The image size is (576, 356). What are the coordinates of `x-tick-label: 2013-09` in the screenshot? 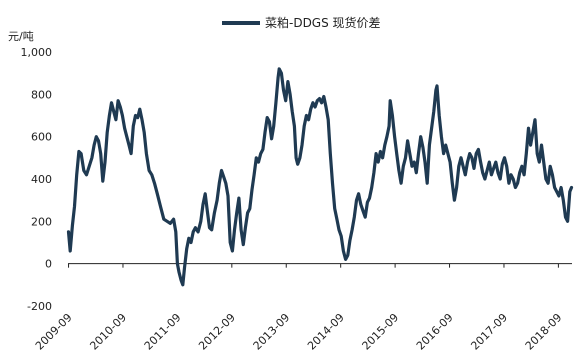 It's located at (272, 332).